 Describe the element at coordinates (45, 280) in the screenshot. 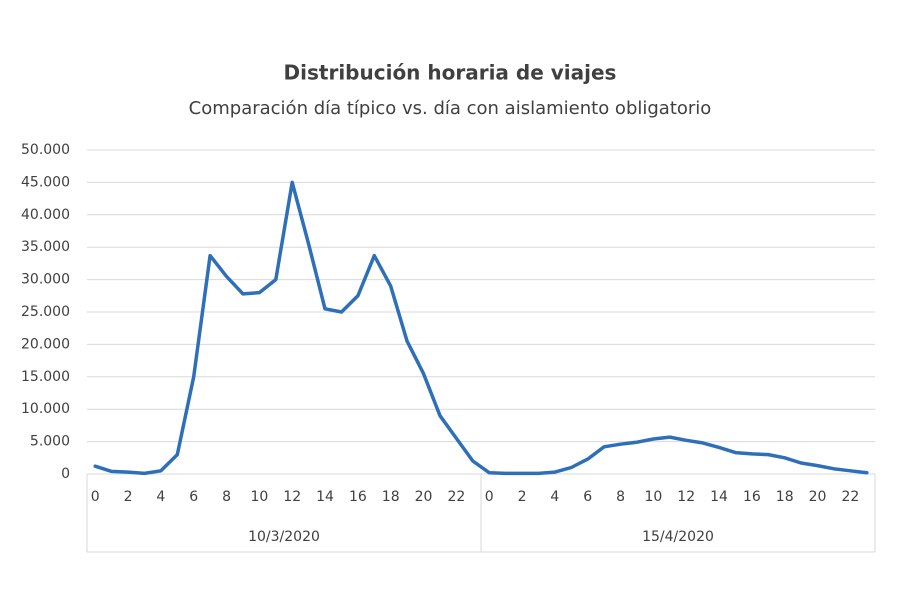

I see `y-tick-label: 30.000` at that location.